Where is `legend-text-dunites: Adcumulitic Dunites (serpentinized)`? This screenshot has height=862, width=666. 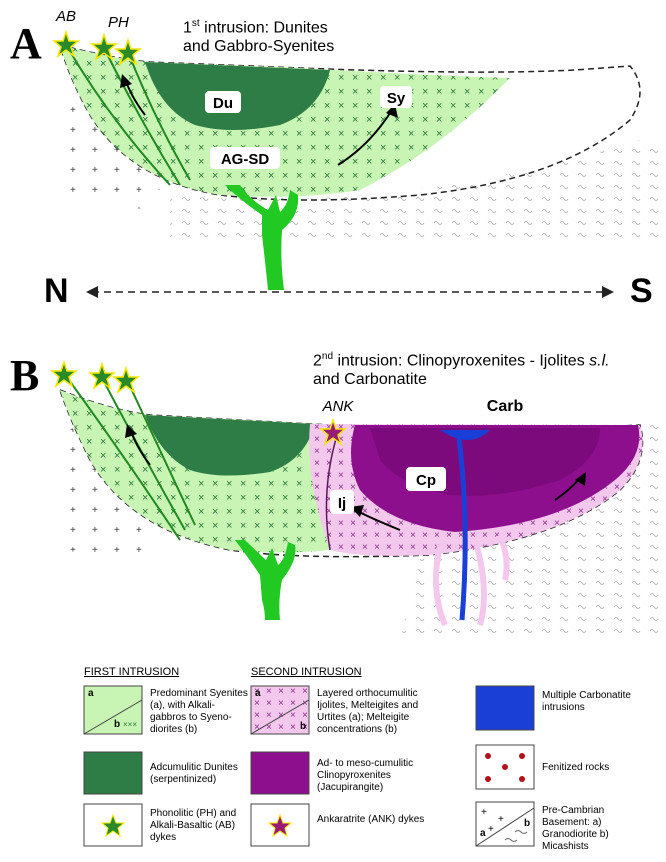 legend-text-dunites: Adcumulitic Dunites (serpentinized) is located at coordinates (194, 773).